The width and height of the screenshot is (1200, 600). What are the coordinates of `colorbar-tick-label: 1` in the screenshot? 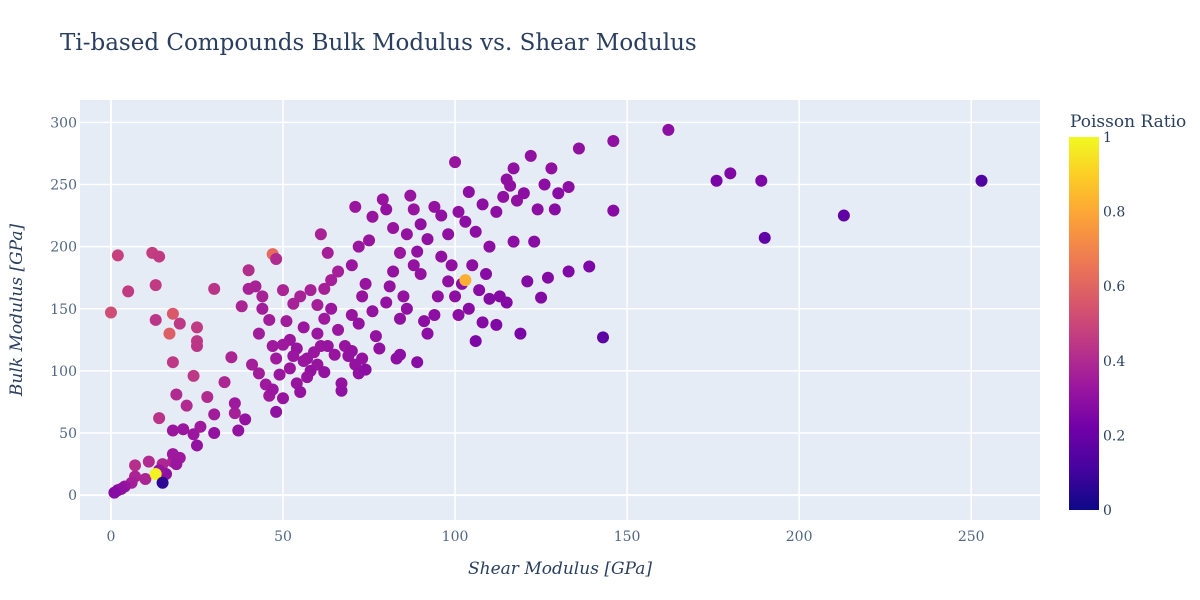 It's located at (1107, 138).